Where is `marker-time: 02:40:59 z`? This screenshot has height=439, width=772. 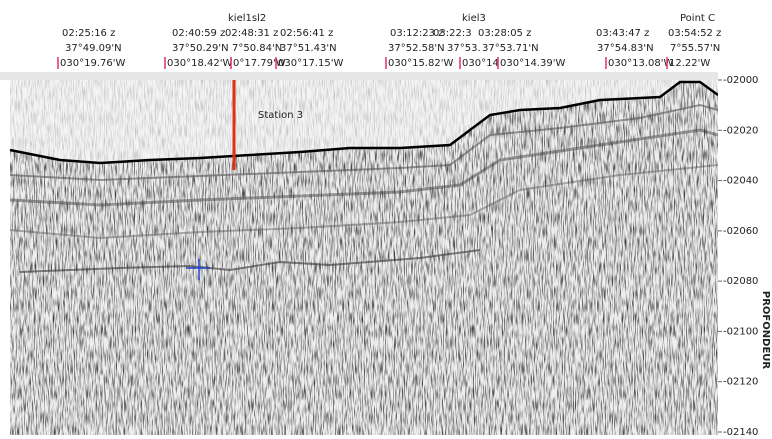
marker-time: 02:40:59 z is located at coordinates (198, 33).